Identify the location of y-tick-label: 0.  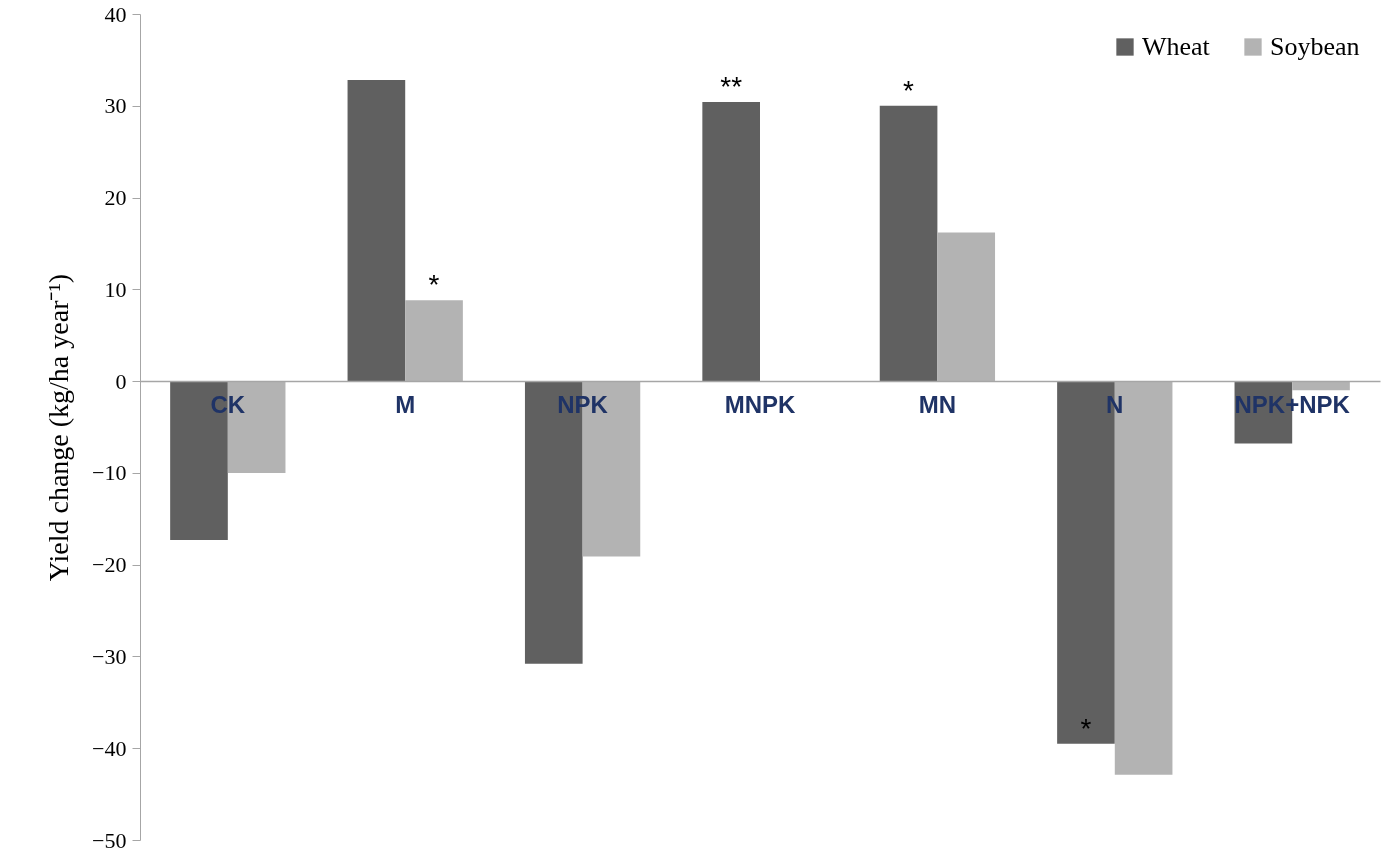
(121, 381).